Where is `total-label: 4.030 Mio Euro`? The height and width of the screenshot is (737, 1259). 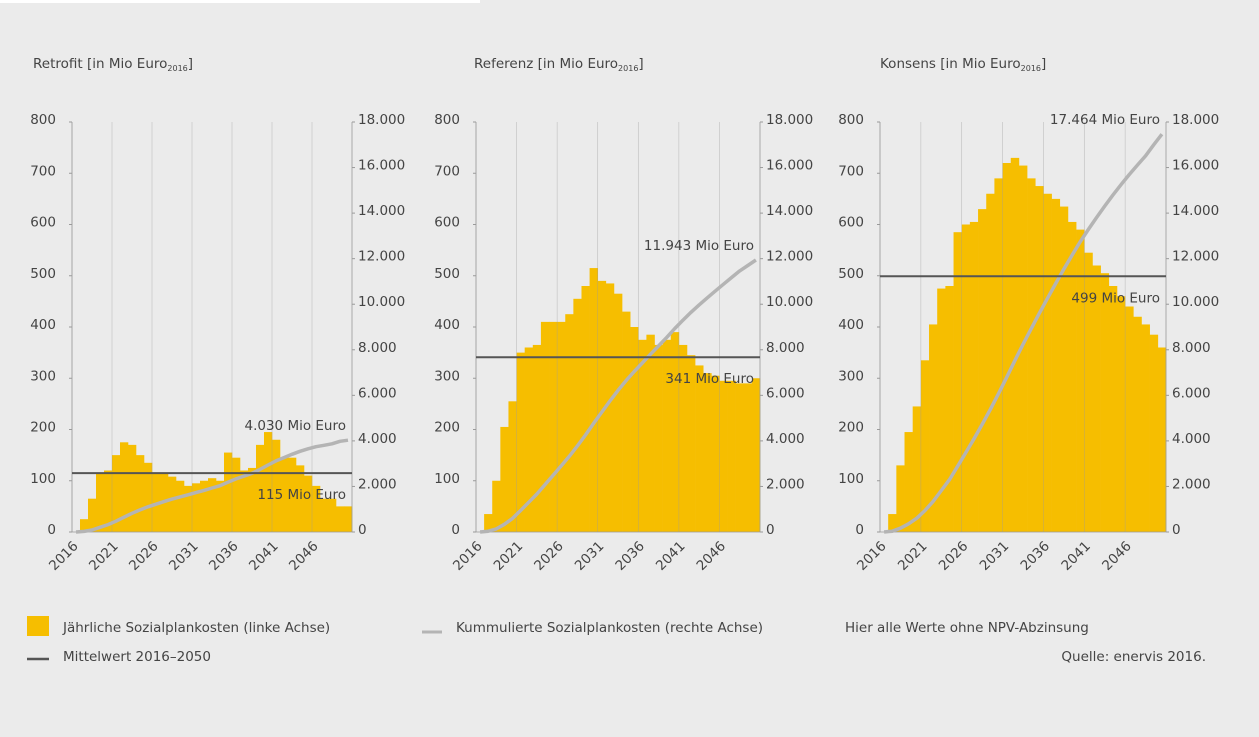
total-label: 4.030 Mio Euro is located at coordinates (296, 426).